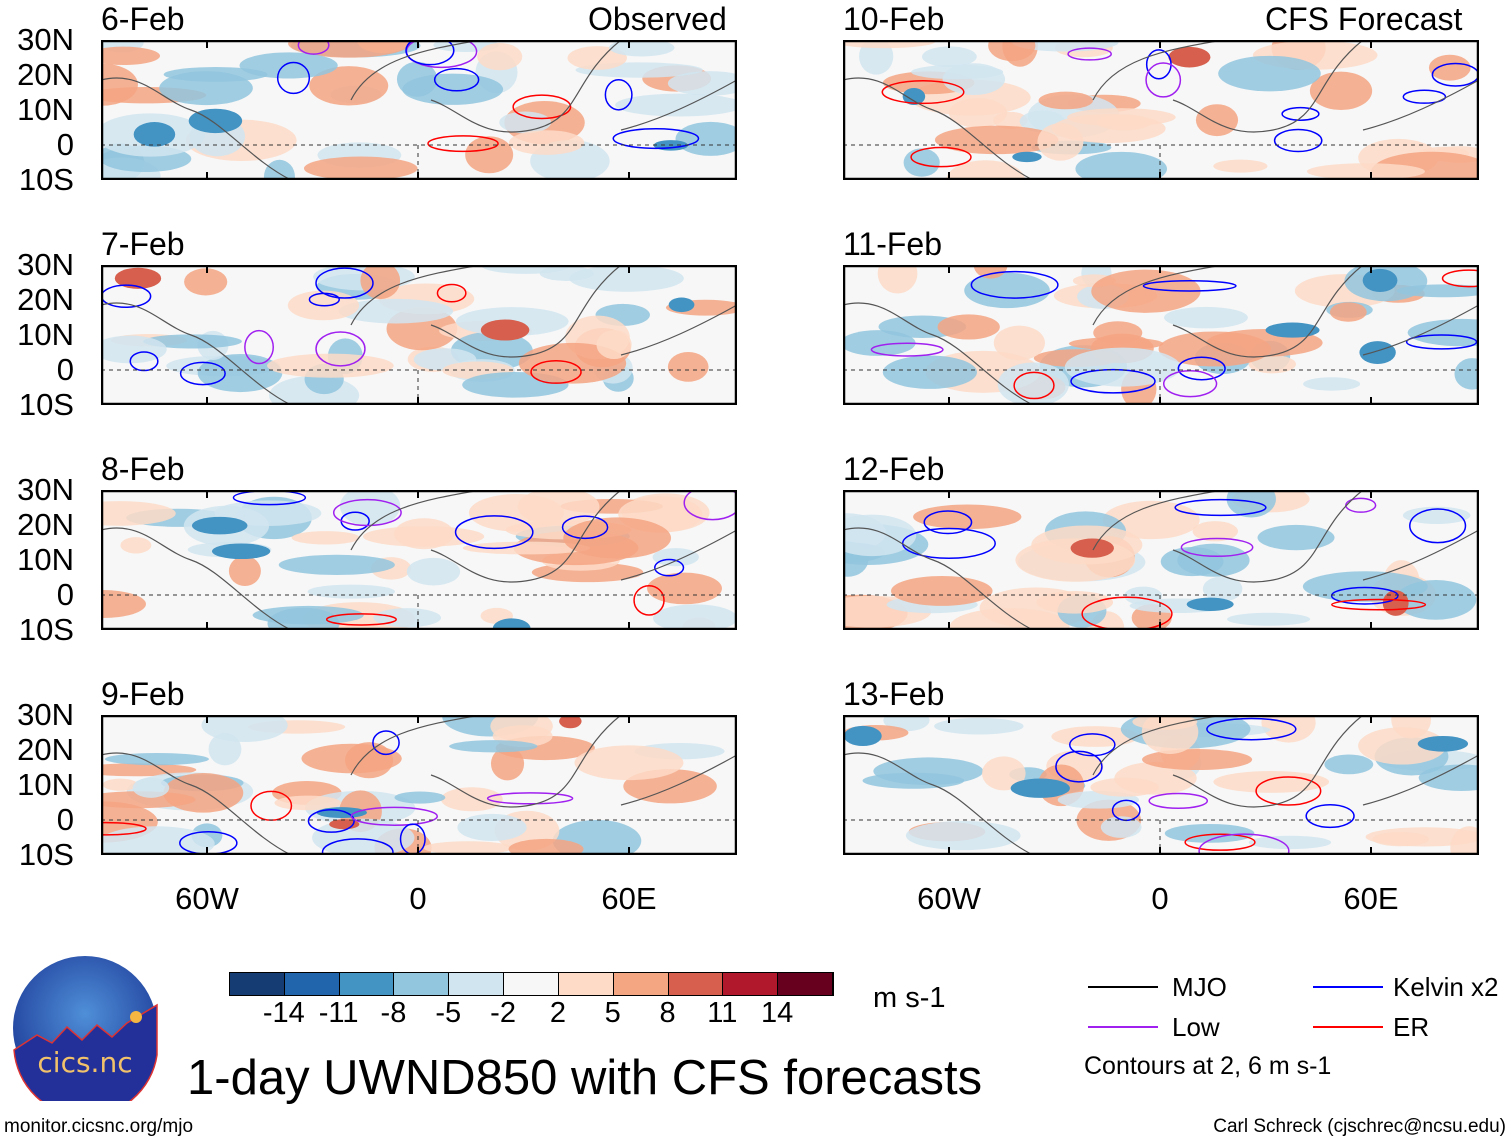 The width and height of the screenshot is (1510, 1142). What do you see at coordinates (85, 1028) in the screenshot?
I see `cics-logo: cics.nc` at bounding box center [85, 1028].